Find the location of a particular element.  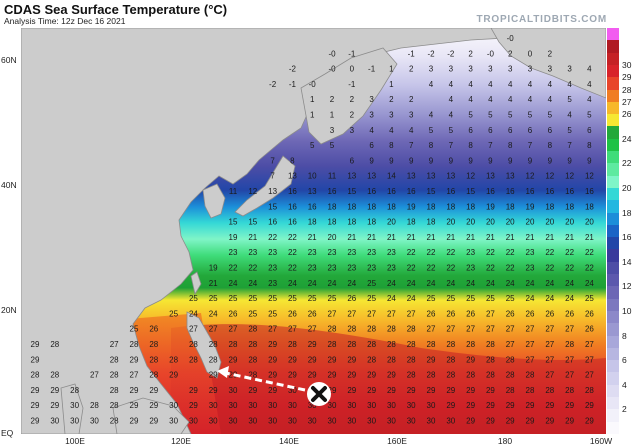

x-icon is located at coordinates (319, 394).